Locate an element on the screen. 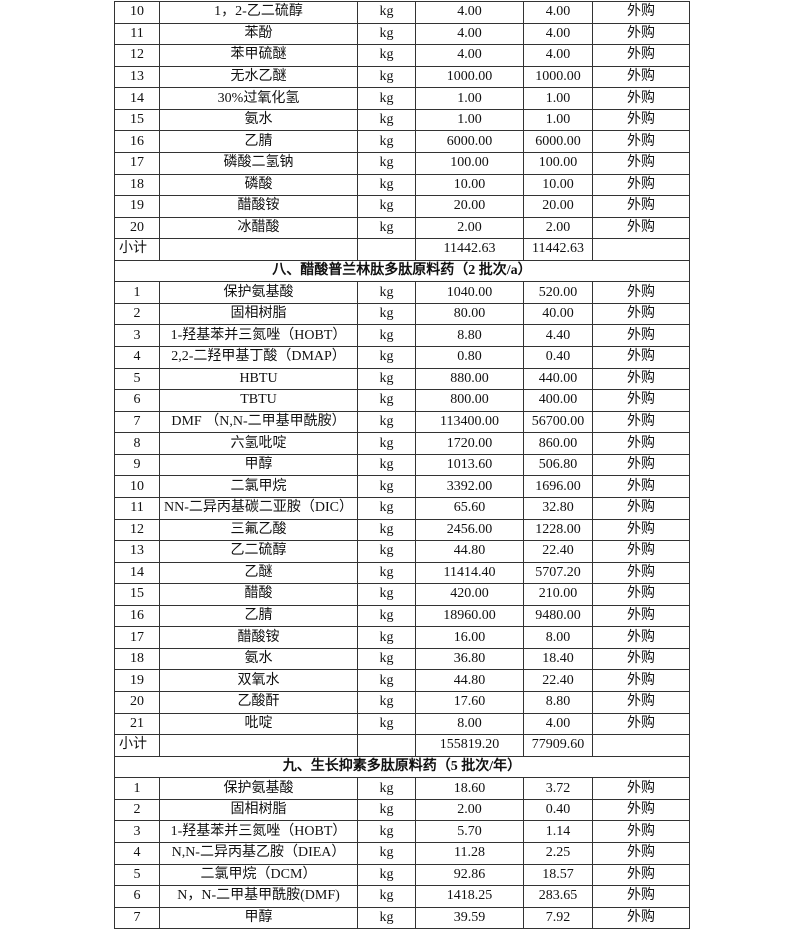 This screenshot has height=930, width=800. quantity-total: 2456.00 is located at coordinates (469, 530).